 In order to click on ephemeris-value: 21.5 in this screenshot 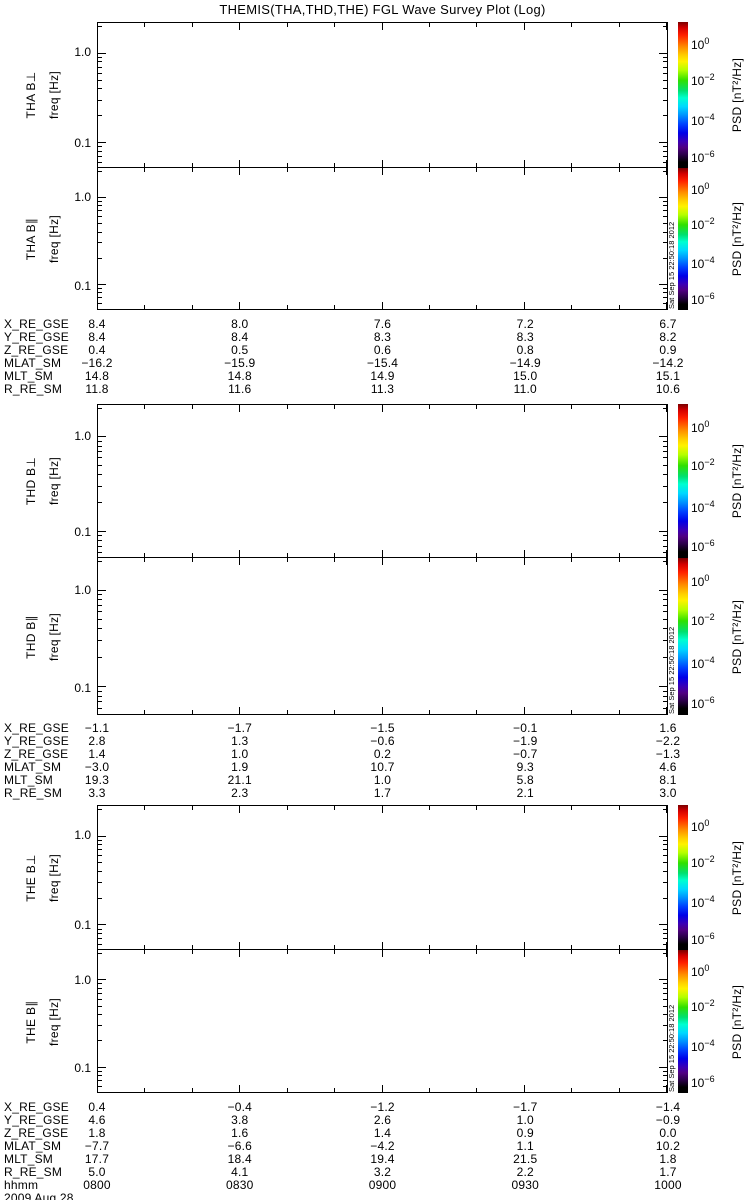, I will do `click(525, 1159)`.